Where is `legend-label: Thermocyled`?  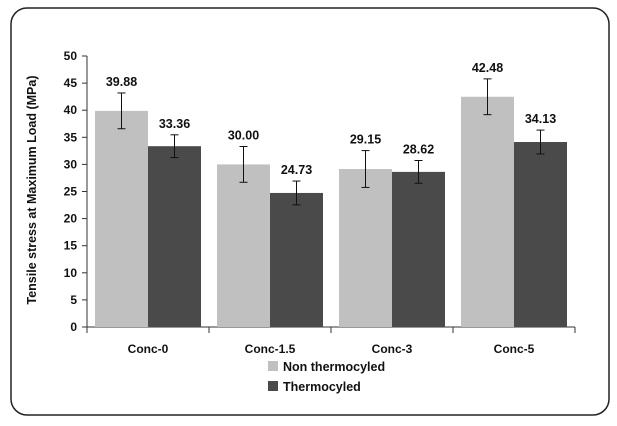 legend-label: Thermocyled is located at coordinates (322, 387).